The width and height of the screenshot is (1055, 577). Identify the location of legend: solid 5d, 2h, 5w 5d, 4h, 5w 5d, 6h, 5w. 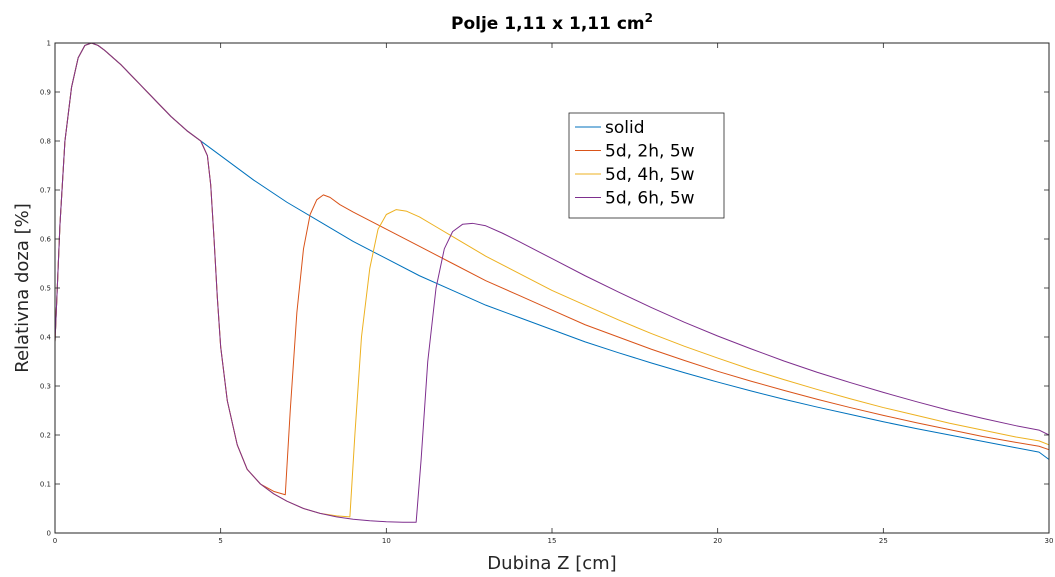
(646, 165).